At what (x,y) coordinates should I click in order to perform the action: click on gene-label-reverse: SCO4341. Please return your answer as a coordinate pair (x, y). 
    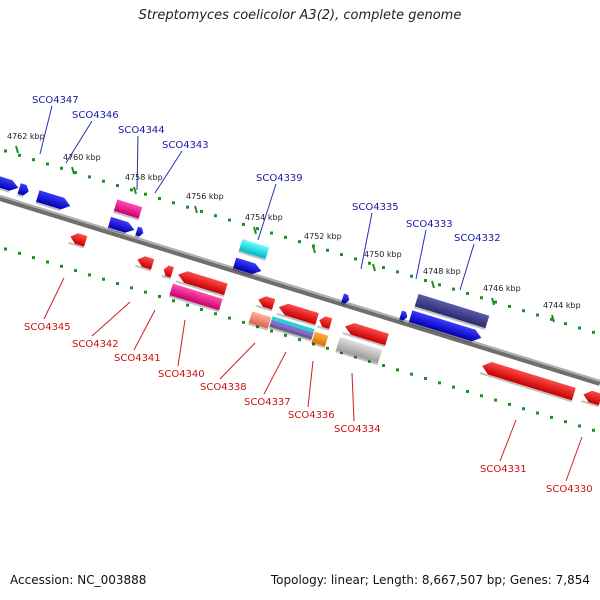
    Looking at the image, I should click on (137, 358).